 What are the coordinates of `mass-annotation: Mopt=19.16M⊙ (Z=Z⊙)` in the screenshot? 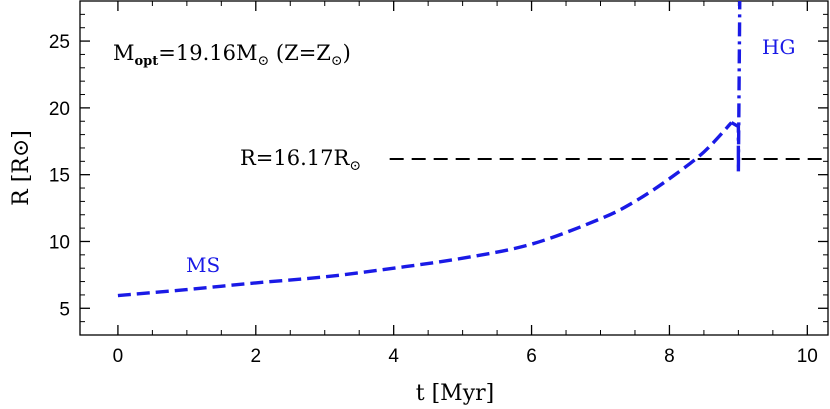 It's located at (232, 55).